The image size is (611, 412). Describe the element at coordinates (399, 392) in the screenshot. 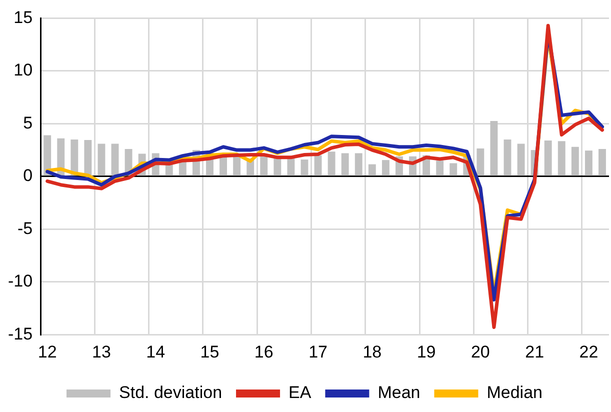

I see `legend-label: Mean` at that location.